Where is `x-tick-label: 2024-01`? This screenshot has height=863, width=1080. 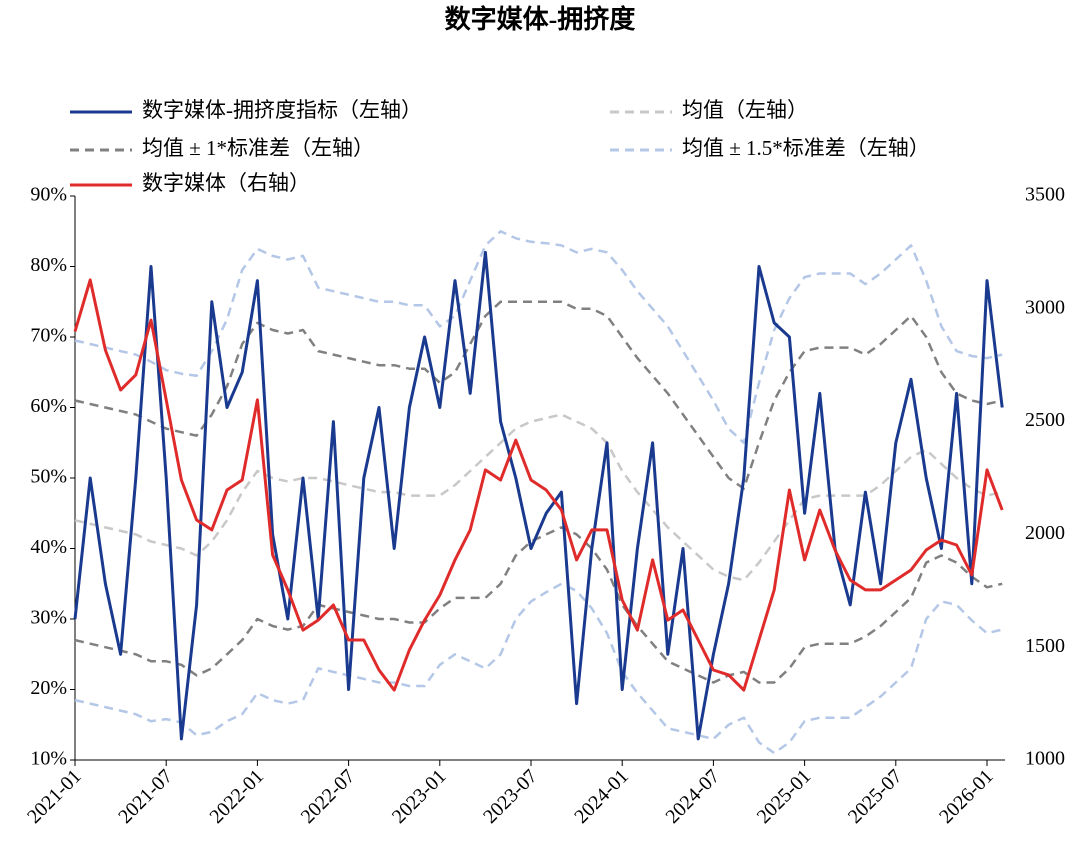 x-tick-label: 2024-01 is located at coordinates (601, 796).